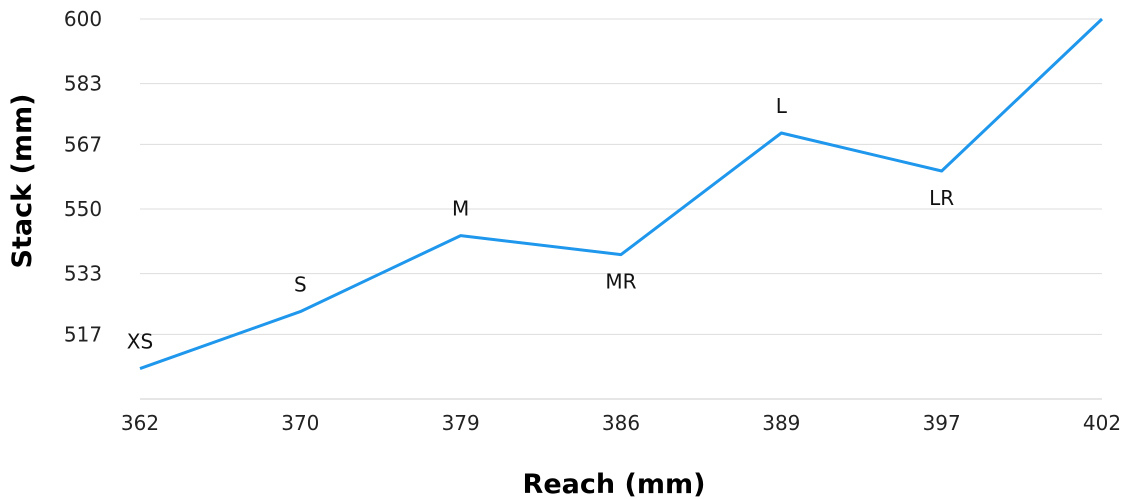 The image size is (1131, 500). I want to click on x-tick-label: 402, so click(1102, 423).